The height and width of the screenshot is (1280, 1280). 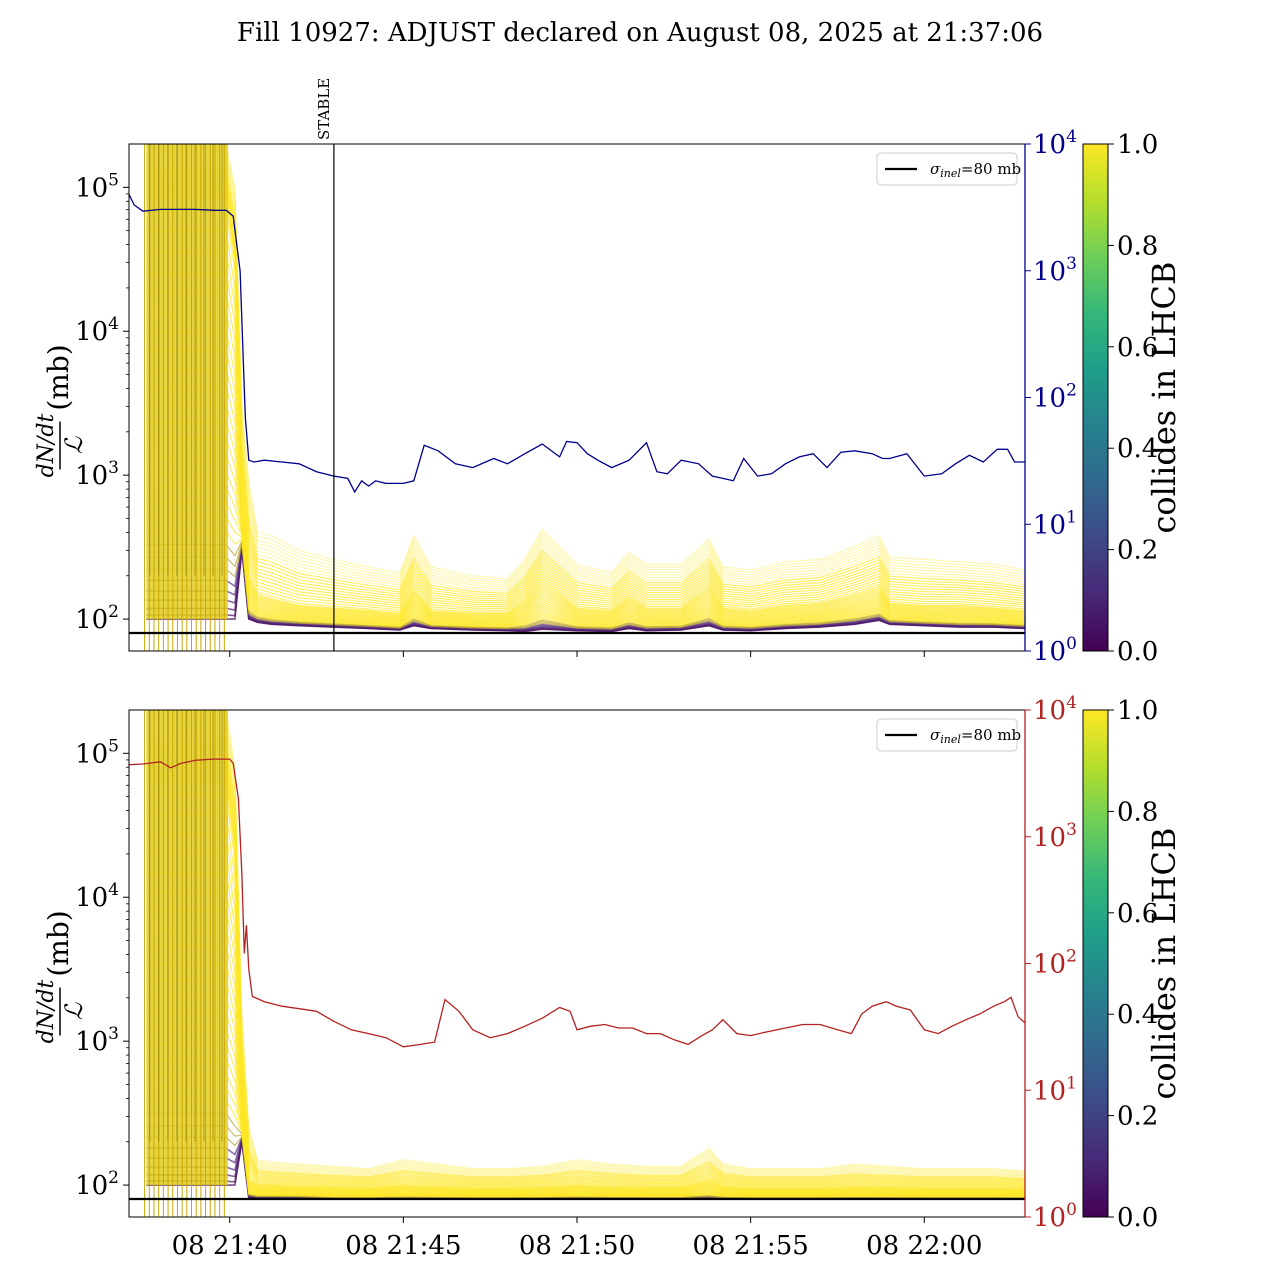 I want to click on legend: σinel=80 mb, so click(x=948, y=169).